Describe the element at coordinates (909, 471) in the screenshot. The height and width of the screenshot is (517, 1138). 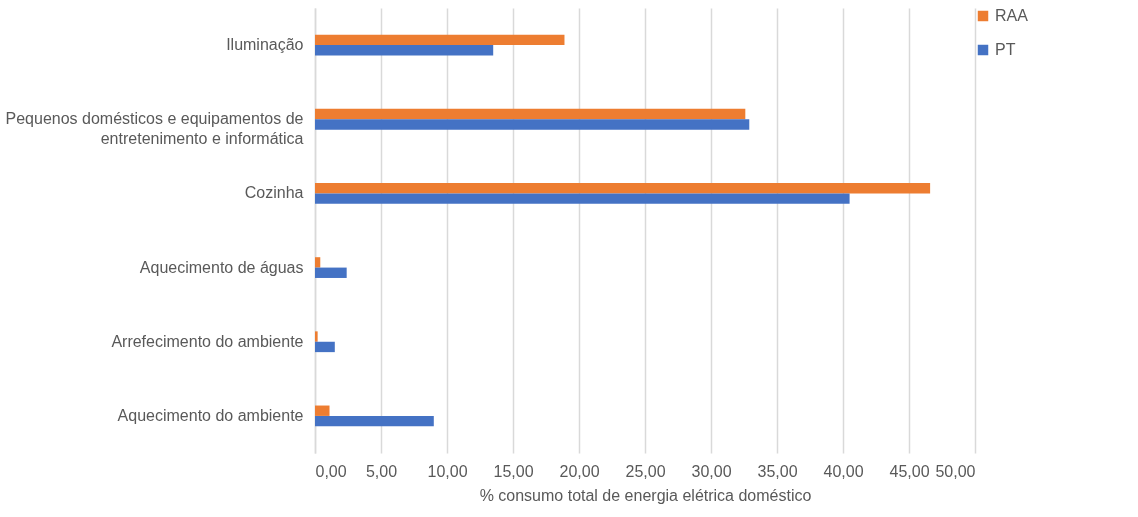
I see `x-tick-label: 45,00` at that location.